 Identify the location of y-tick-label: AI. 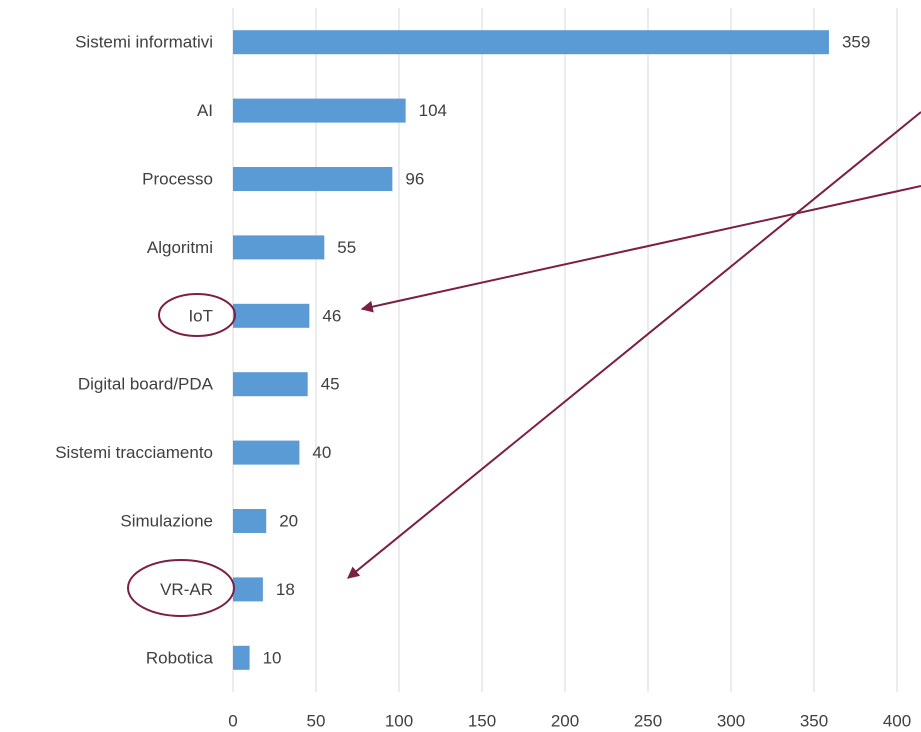
(205, 110).